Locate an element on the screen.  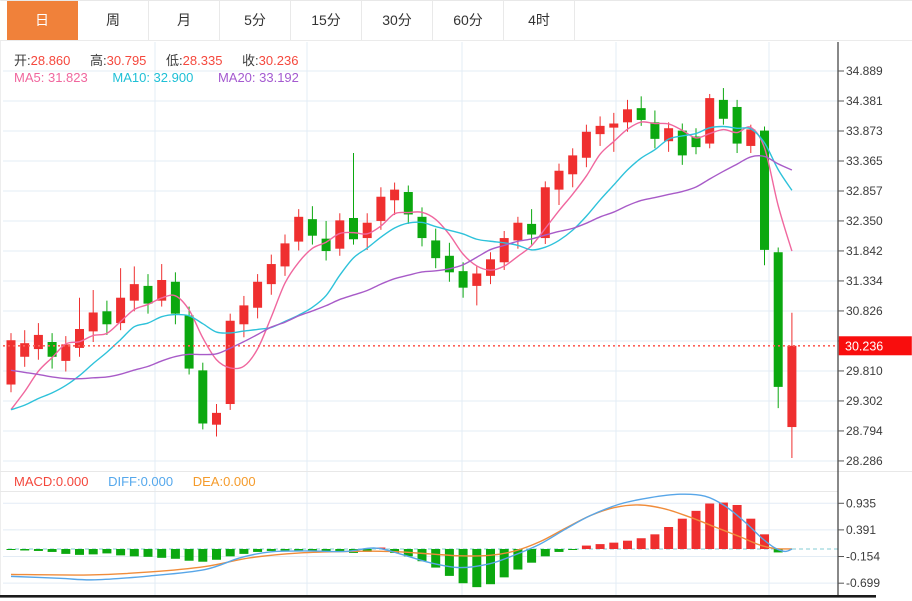
tab-day: 日 is located at coordinates (42, 20).